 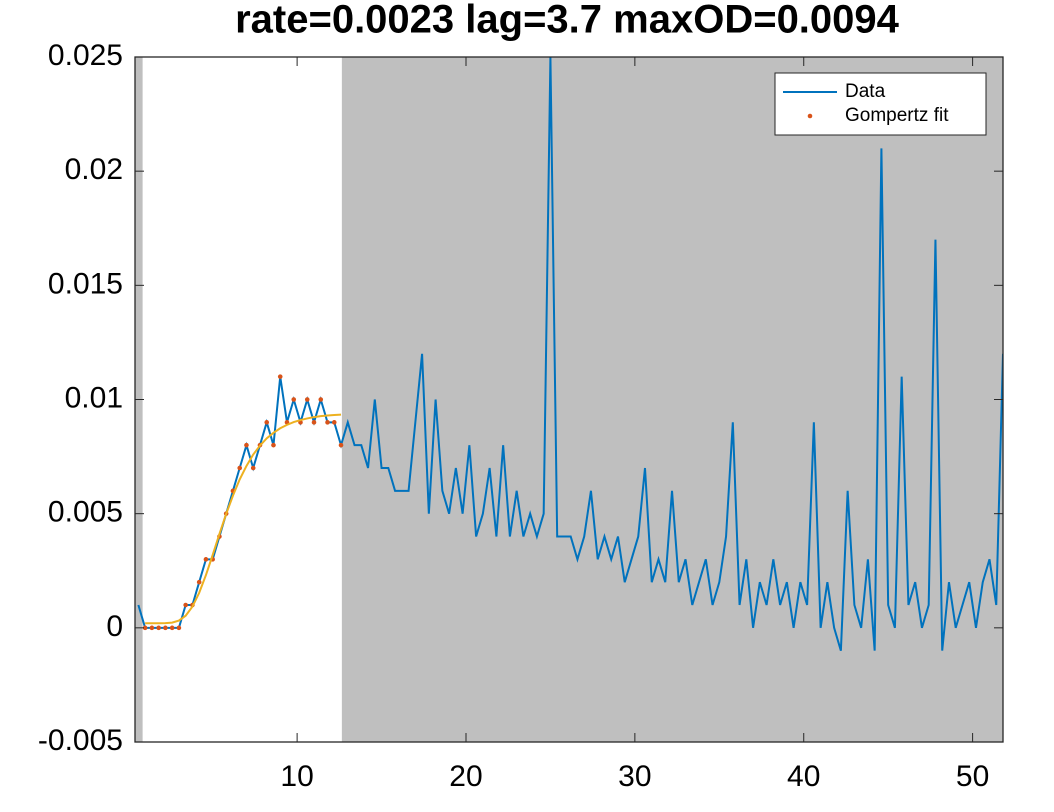 What do you see at coordinates (243, 519) in the screenshot?
I see `series-line` at bounding box center [243, 519].